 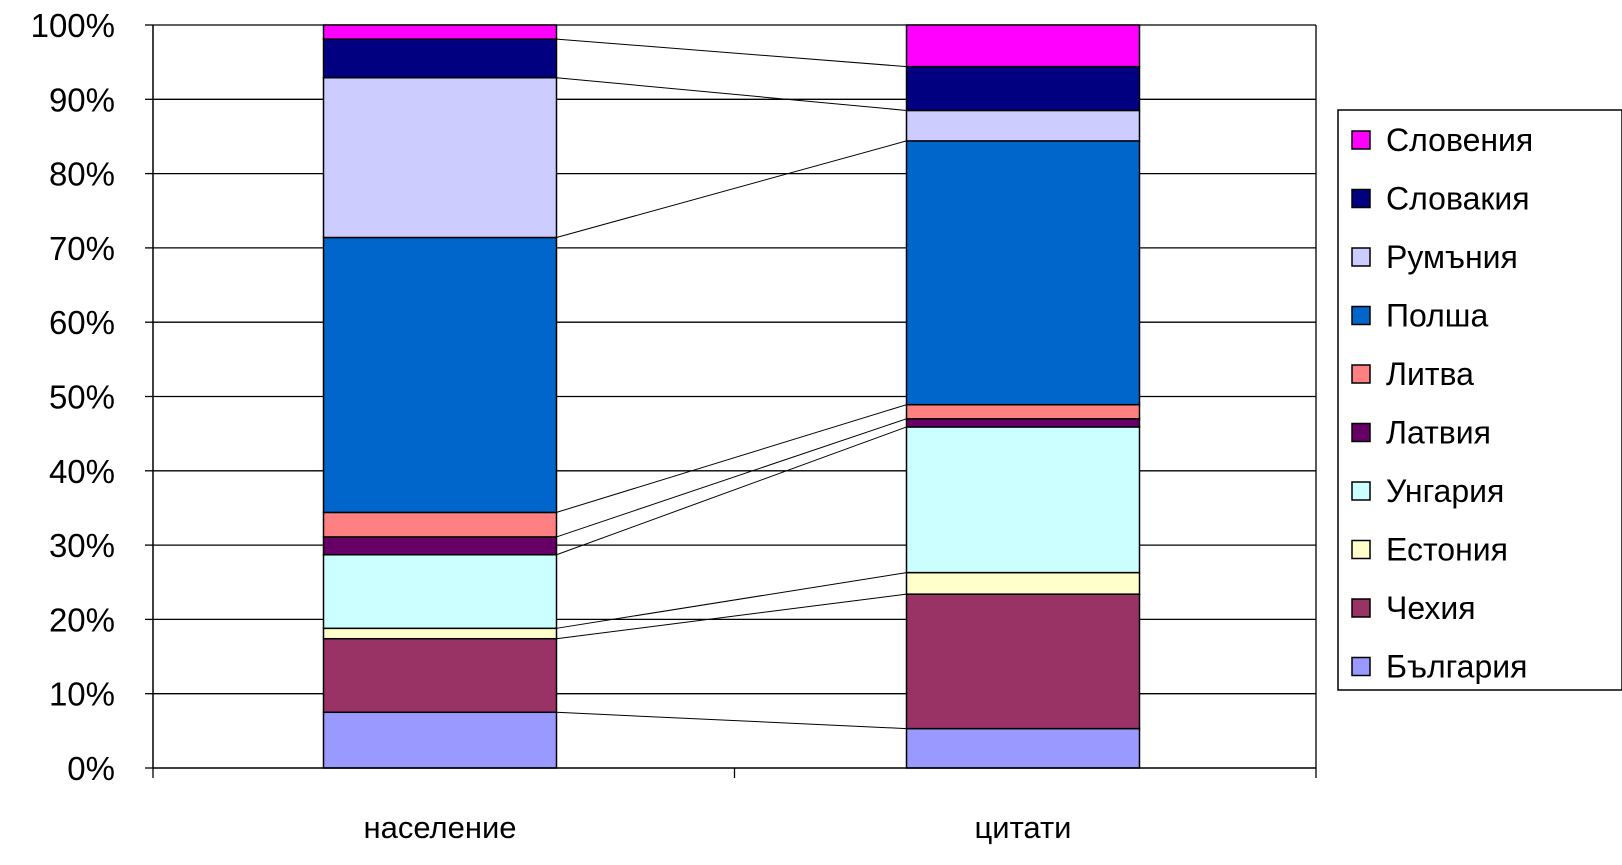 What do you see at coordinates (1458, 199) in the screenshot?
I see `legend-label: Словакия` at bounding box center [1458, 199].